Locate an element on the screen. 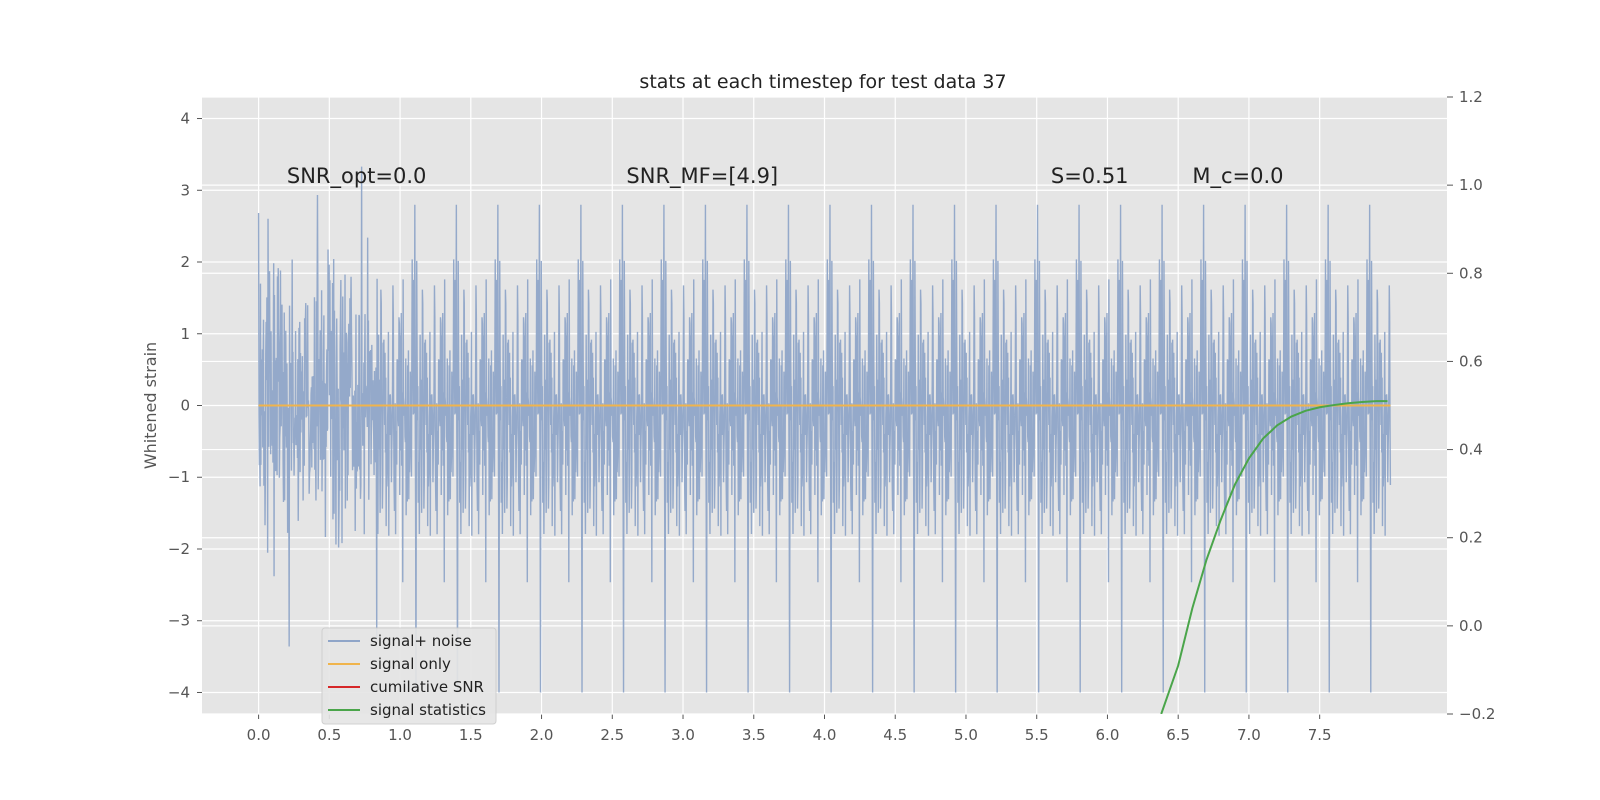 The height and width of the screenshot is (800, 1600). legend-label: signal statistics is located at coordinates (428, 710).